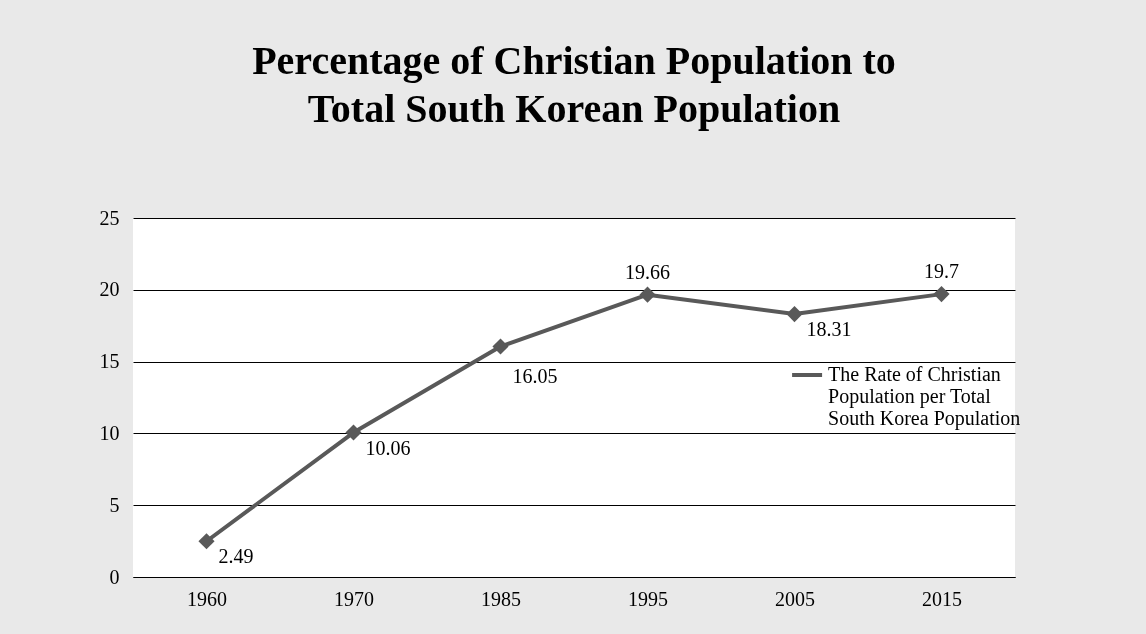  I want to click on chart-title: Percentage of Christian Population to Total South Korean Population, so click(574, 84).